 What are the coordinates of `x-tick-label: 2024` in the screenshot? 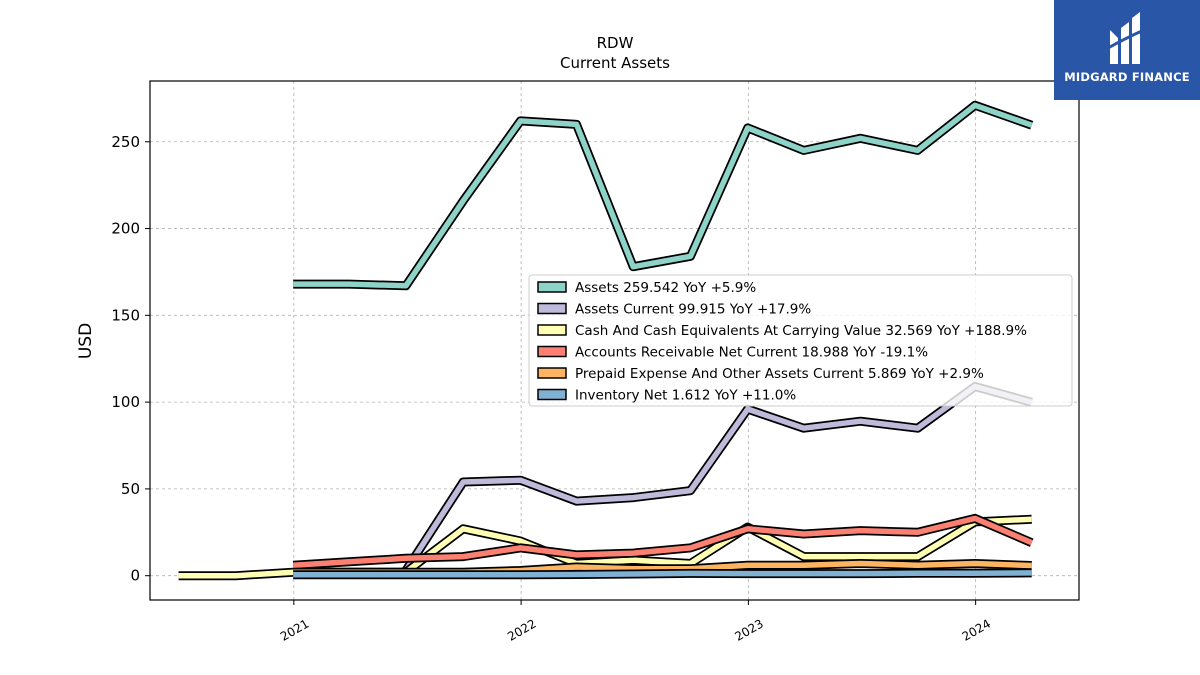 It's located at (976, 629).